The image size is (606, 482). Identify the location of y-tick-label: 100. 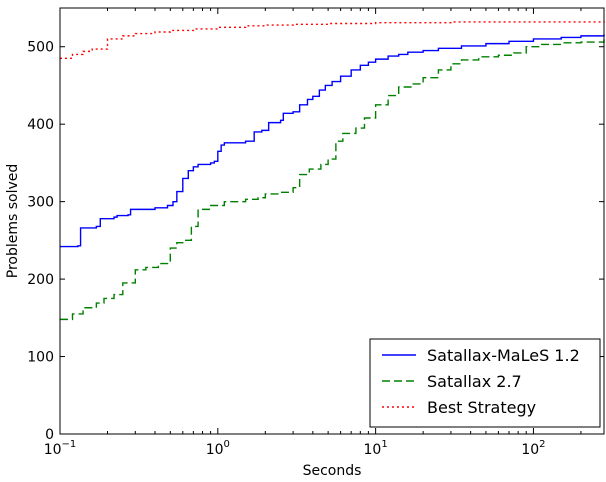
(40, 358).